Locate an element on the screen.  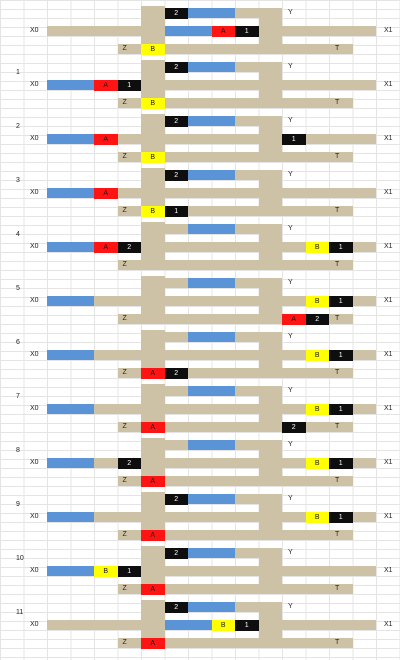
step-number: 11 is located at coordinates (20, 612).